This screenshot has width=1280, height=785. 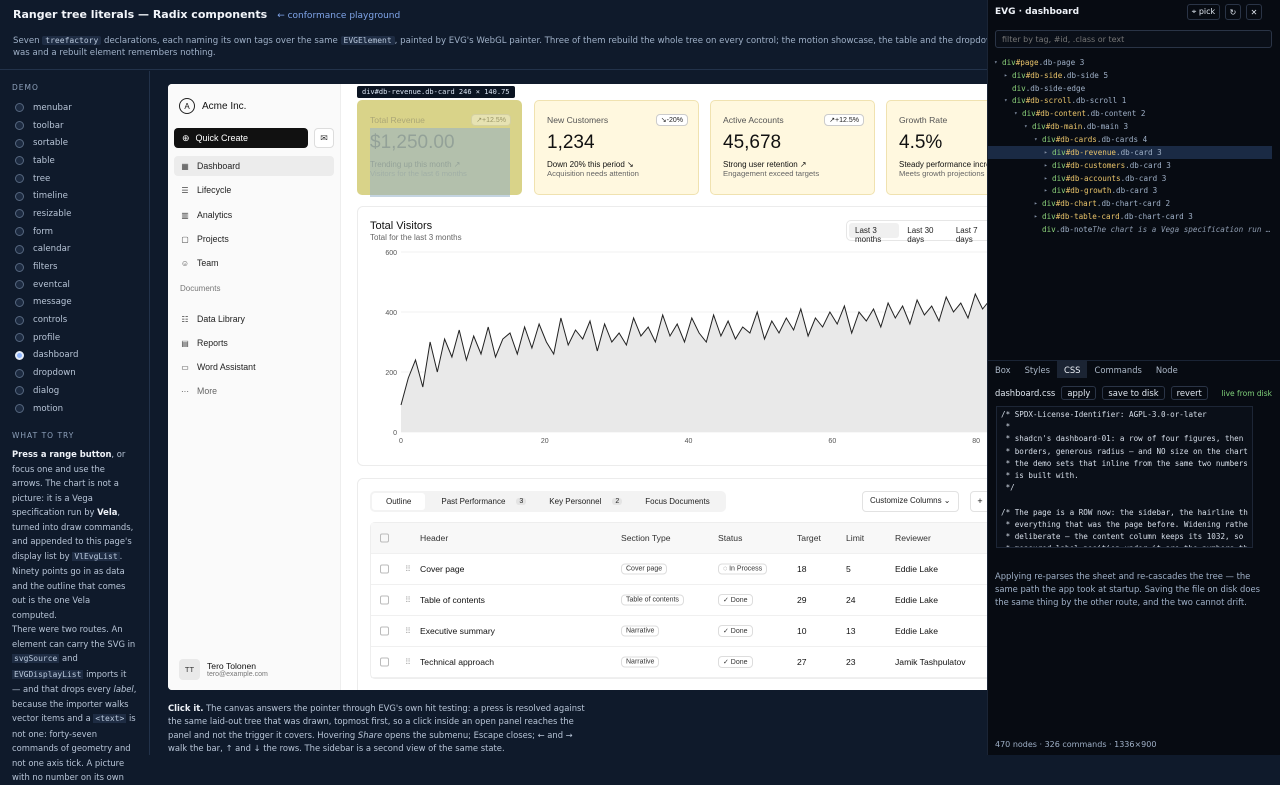 What do you see at coordinates (74, 303) in the screenshot?
I see `demo-radio-message: message` at bounding box center [74, 303].